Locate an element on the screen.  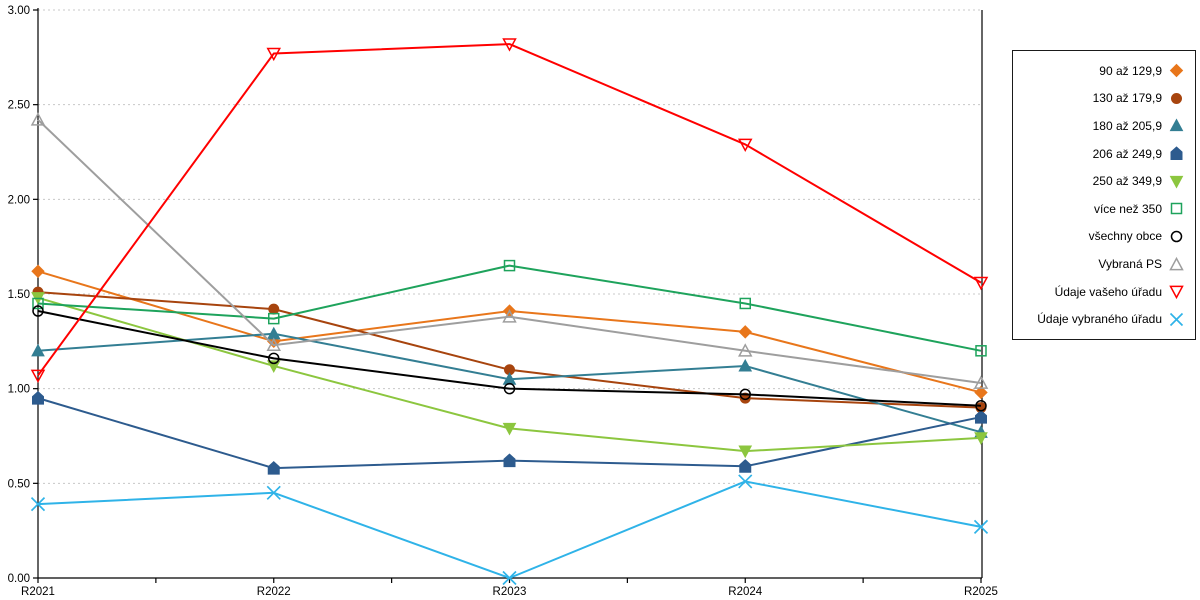
legend-item-vsechny-obce: všechny obce is located at coordinates (1104, 236).